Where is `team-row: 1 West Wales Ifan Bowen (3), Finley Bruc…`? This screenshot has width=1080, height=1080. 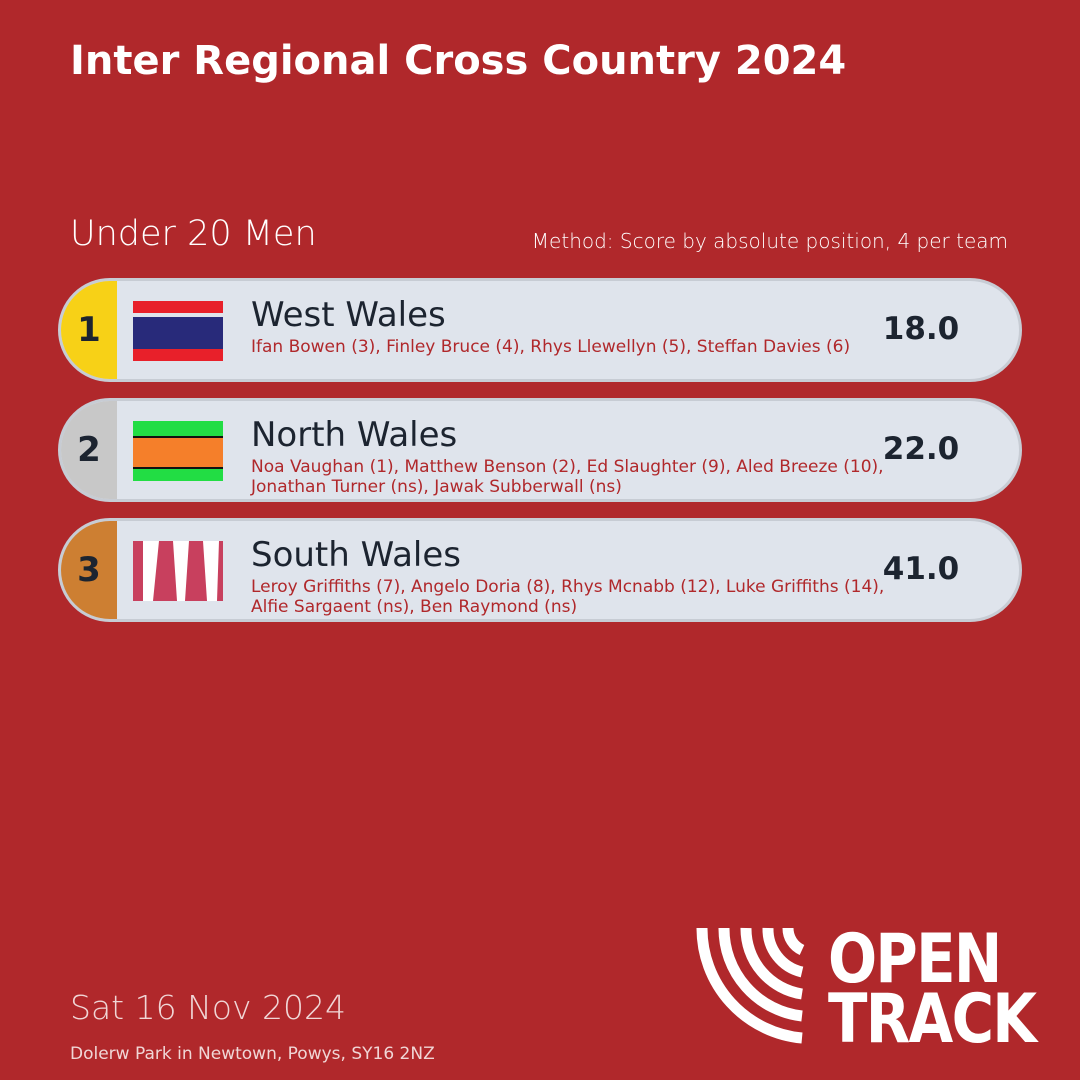
team-row: 1 West Wales Ifan Bowen (3), Finley Bruc… is located at coordinates (540, 330).